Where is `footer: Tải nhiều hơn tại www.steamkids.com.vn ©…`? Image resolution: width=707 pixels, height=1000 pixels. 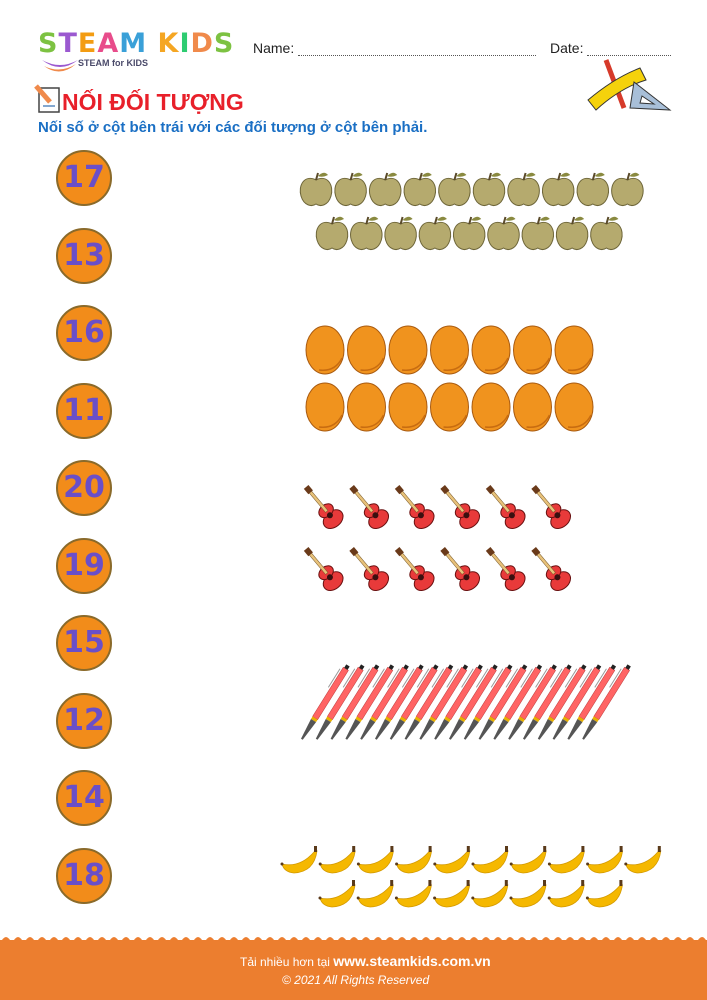 footer: Tải nhiều hơn tại www.steamkids.com.vn ©… is located at coordinates (353, 970).